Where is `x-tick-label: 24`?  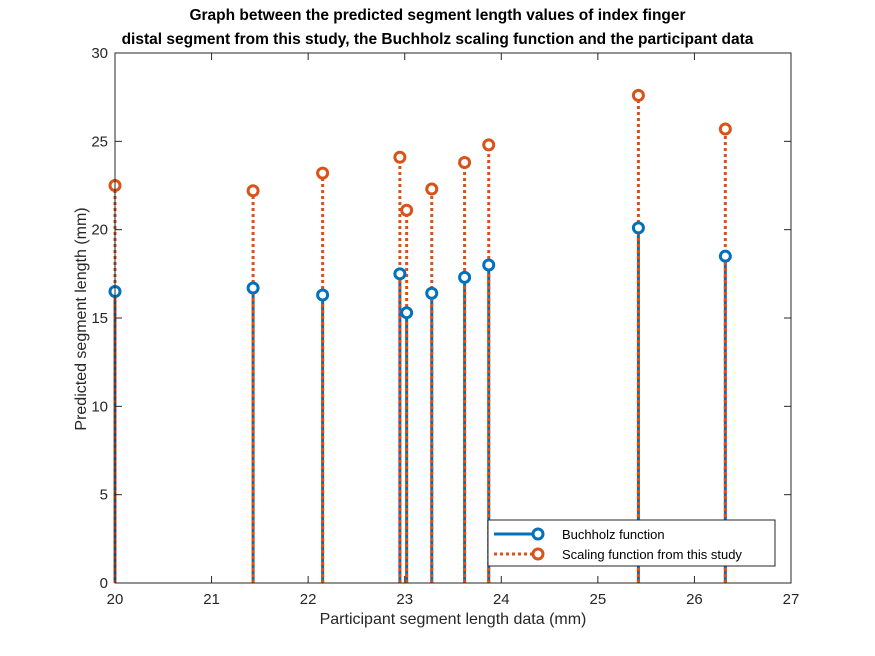
x-tick-label: 24 is located at coordinates (501, 599).